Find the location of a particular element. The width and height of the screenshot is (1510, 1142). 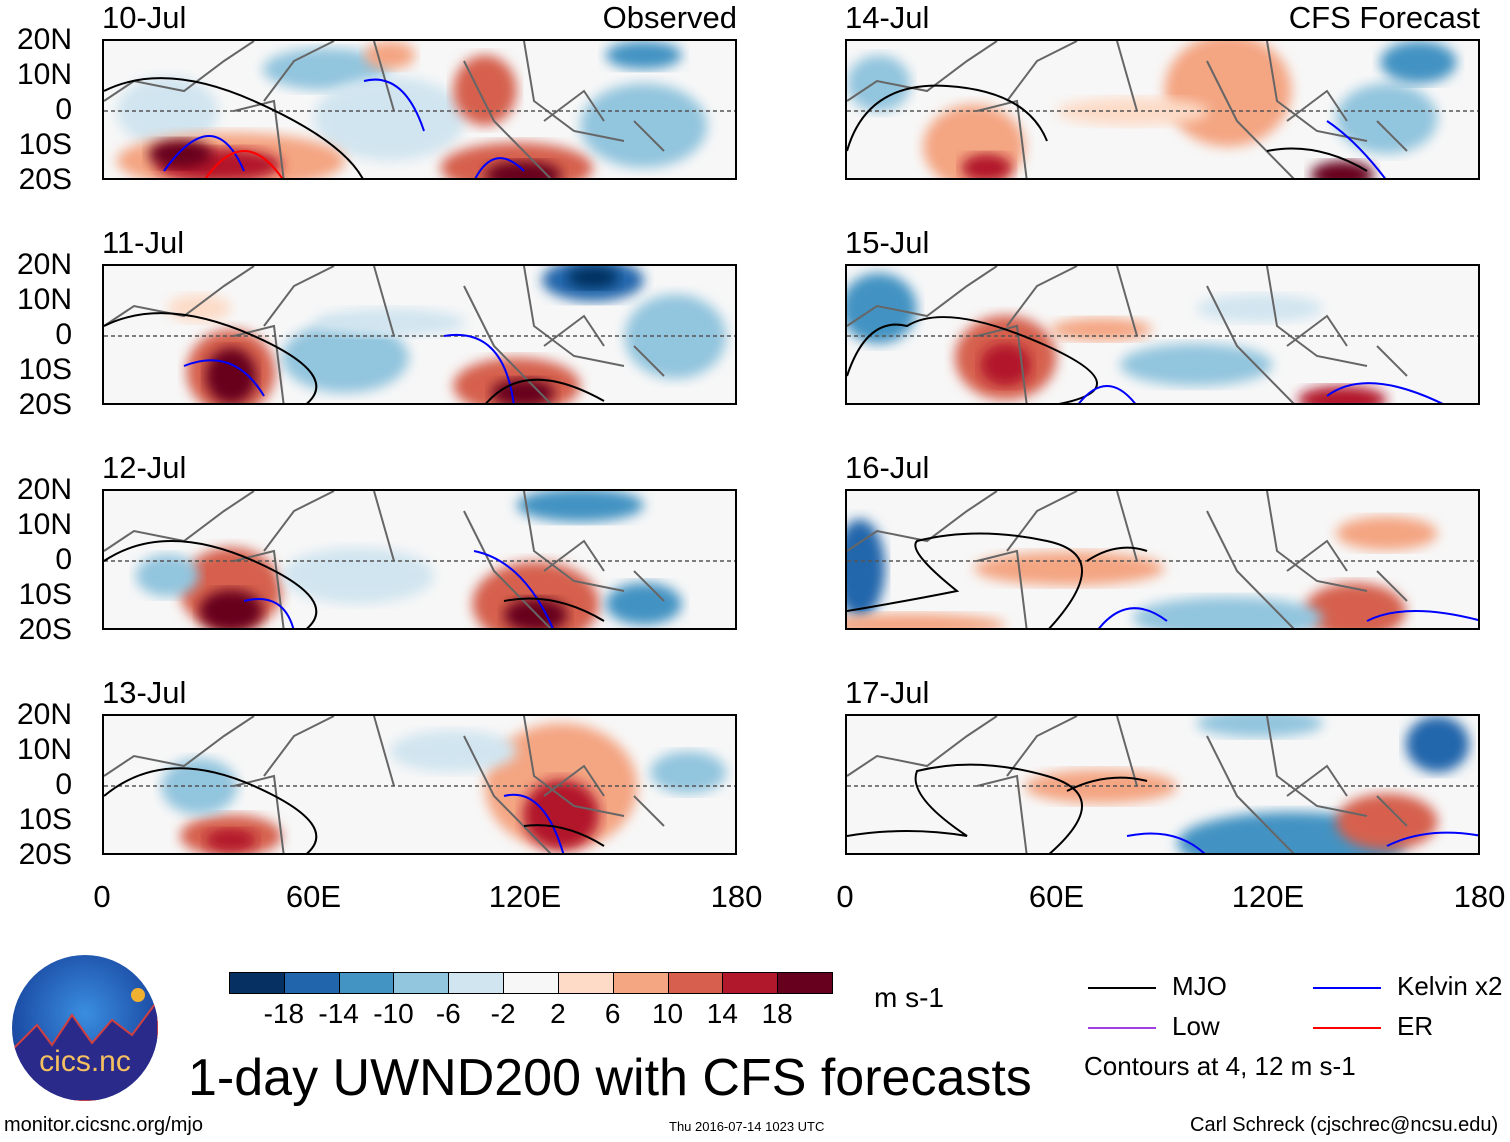

legend-label: MJO is located at coordinates (1199, 986).